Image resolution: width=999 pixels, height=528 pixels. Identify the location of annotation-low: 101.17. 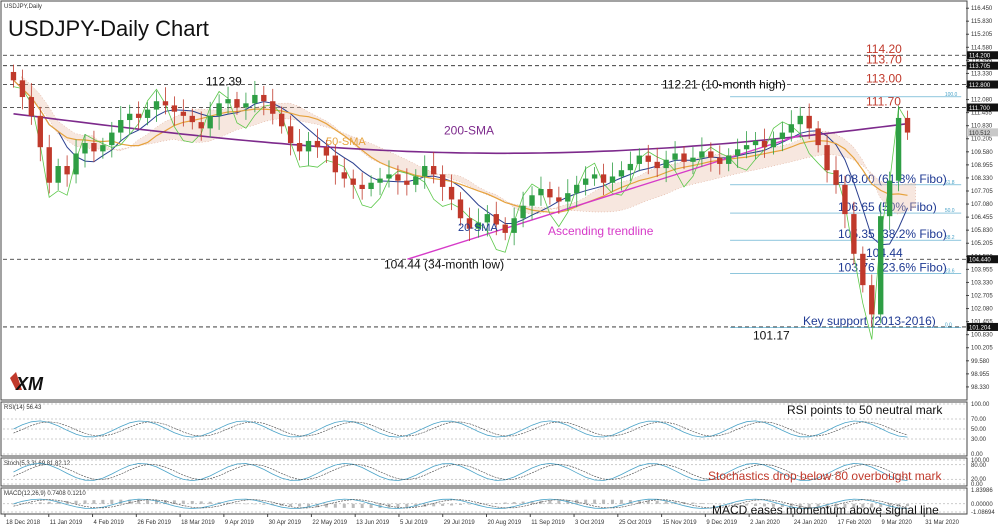
(771, 335).